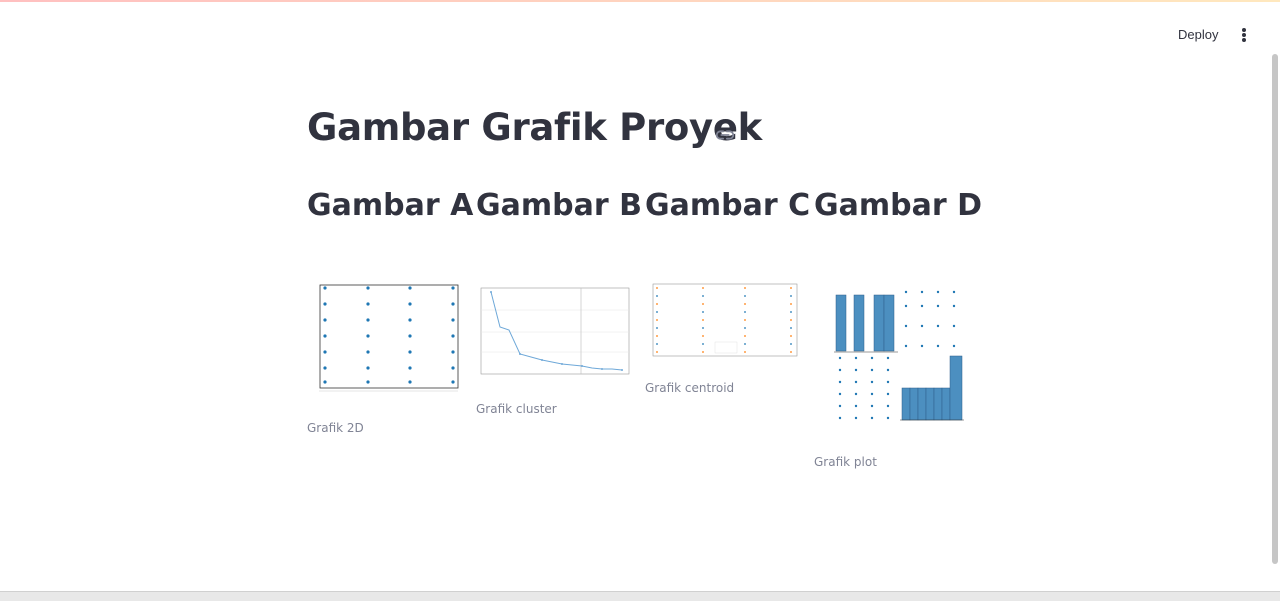 This screenshot has height=601, width=1280. What do you see at coordinates (1198, 35) in the screenshot?
I see `deploy-button: Deploy` at bounding box center [1198, 35].